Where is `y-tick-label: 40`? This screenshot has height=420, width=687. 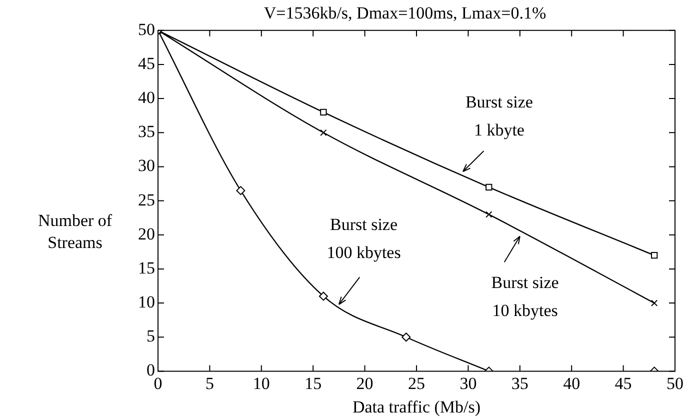 y-tick-label: 40 is located at coordinates (146, 98).